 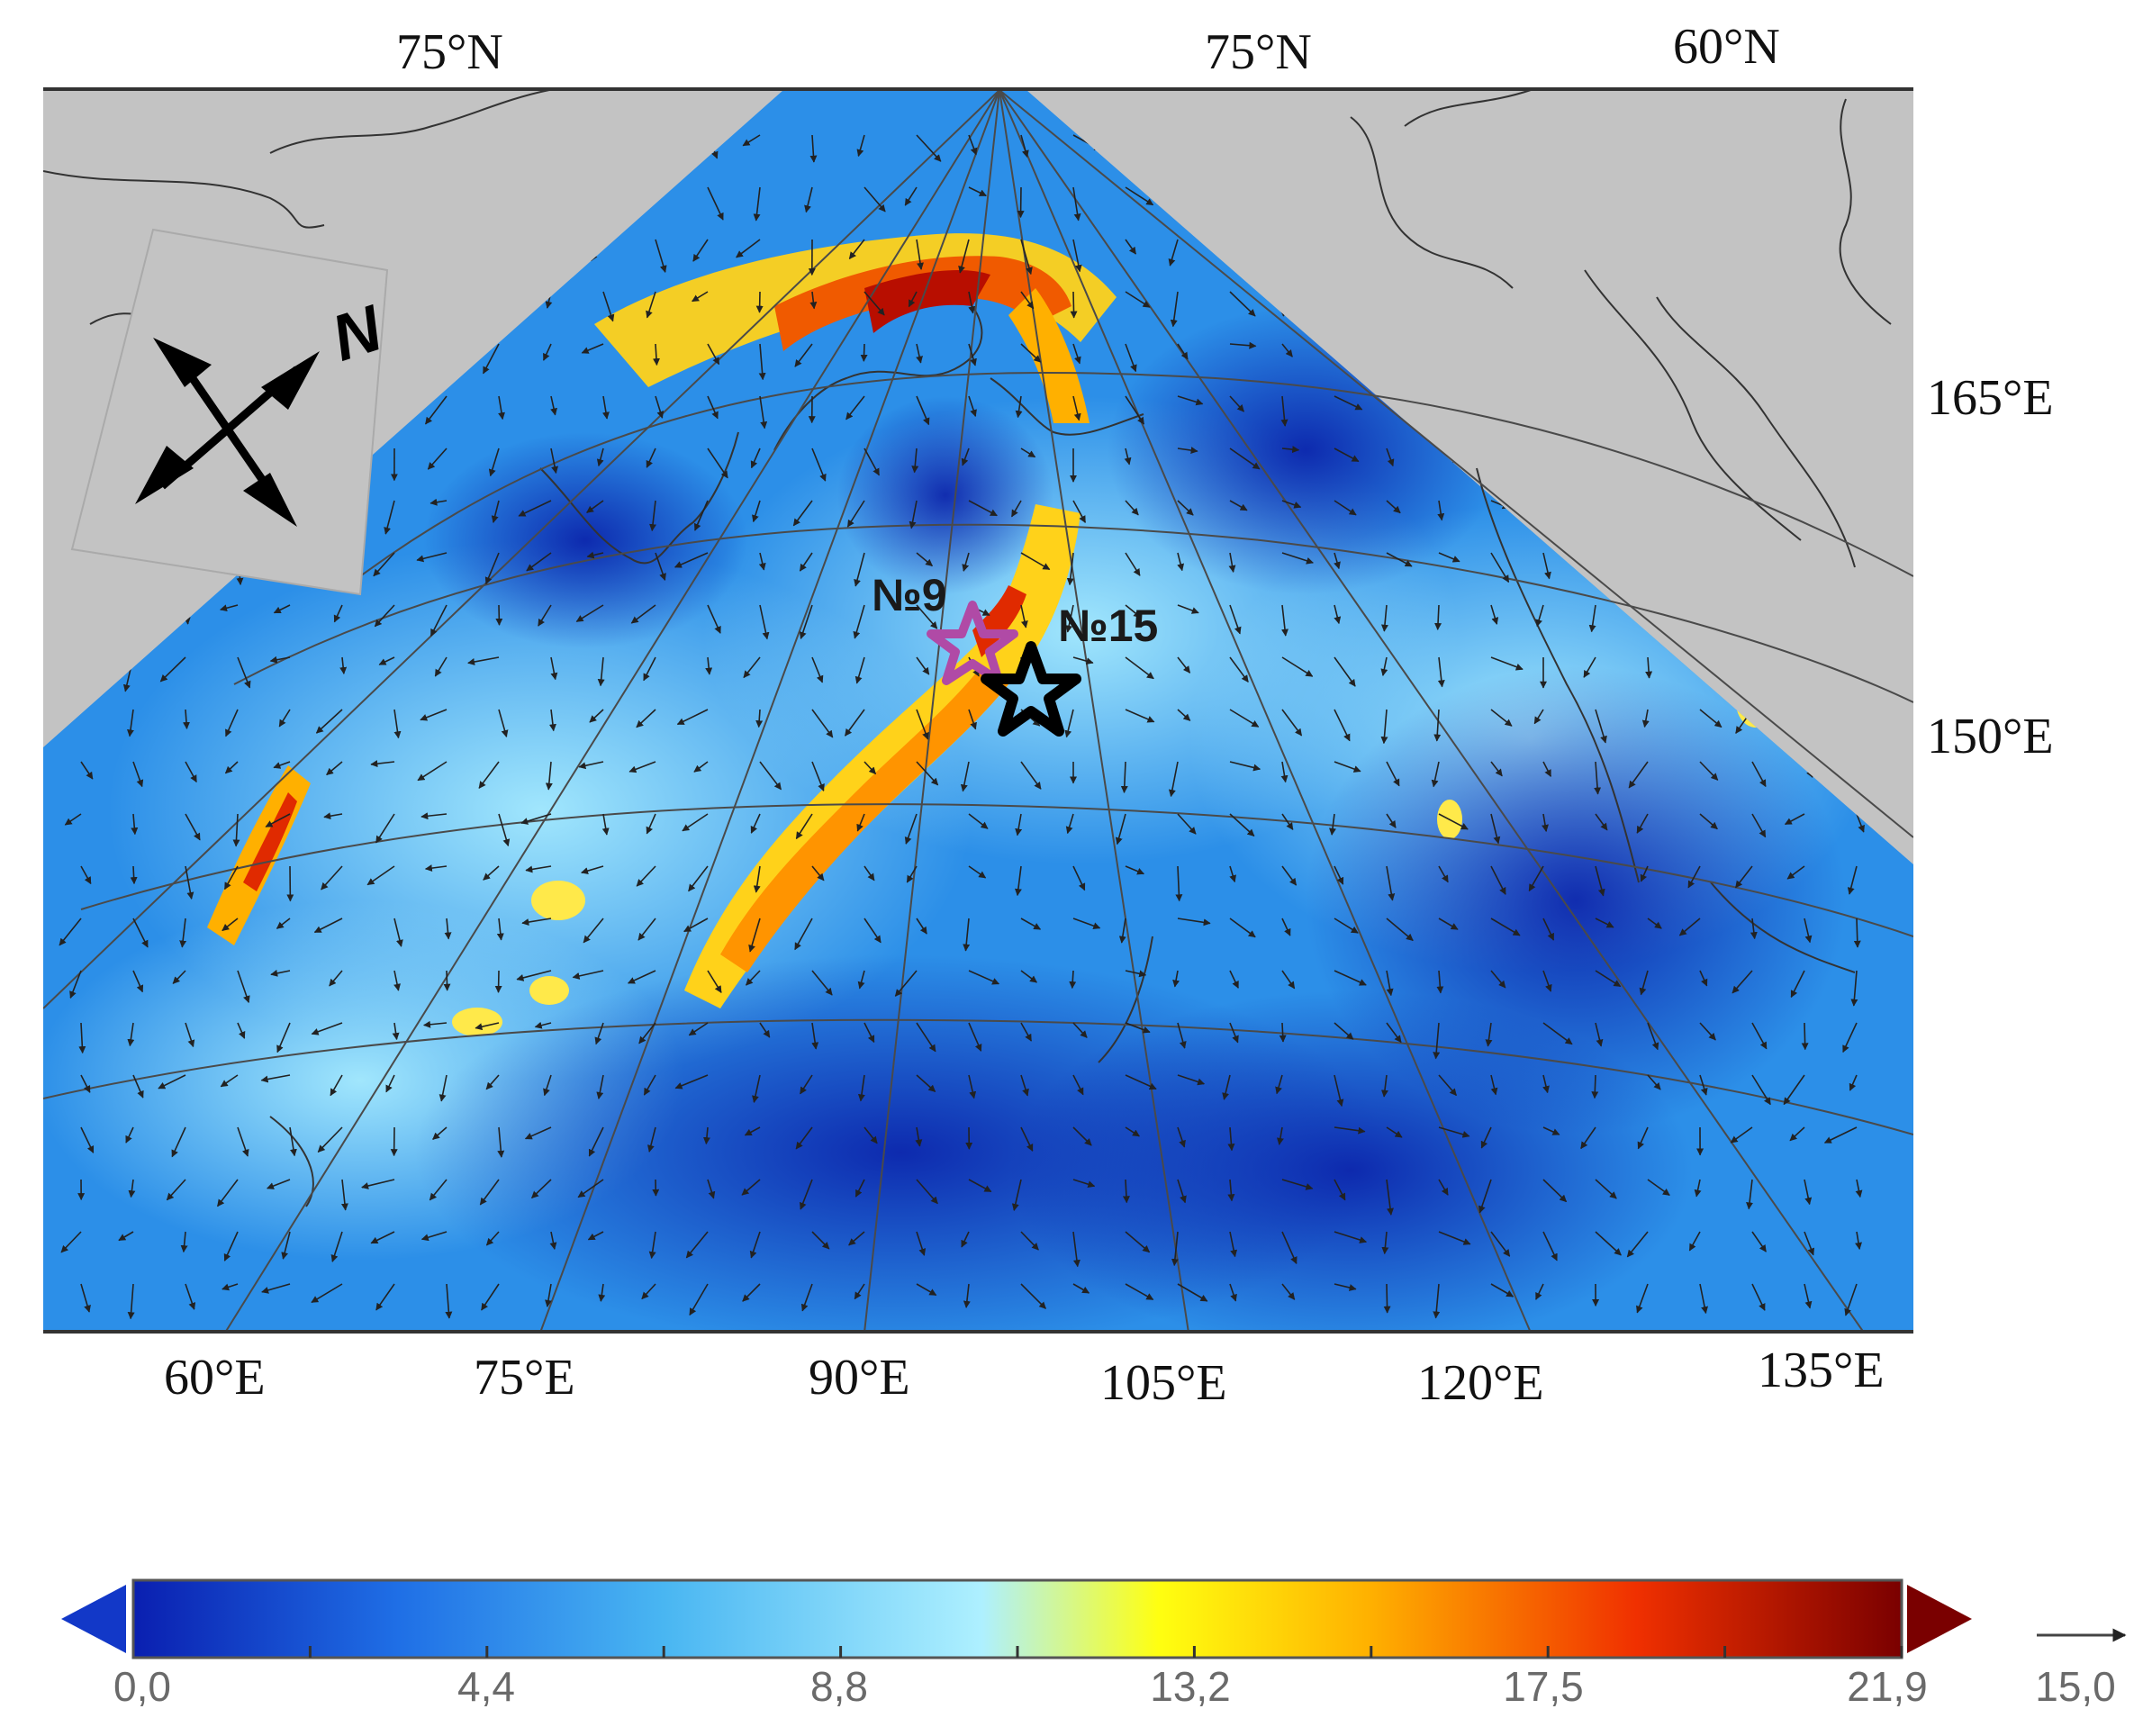 I want to click on site-15-marker: №15, so click(x=1069, y=669).